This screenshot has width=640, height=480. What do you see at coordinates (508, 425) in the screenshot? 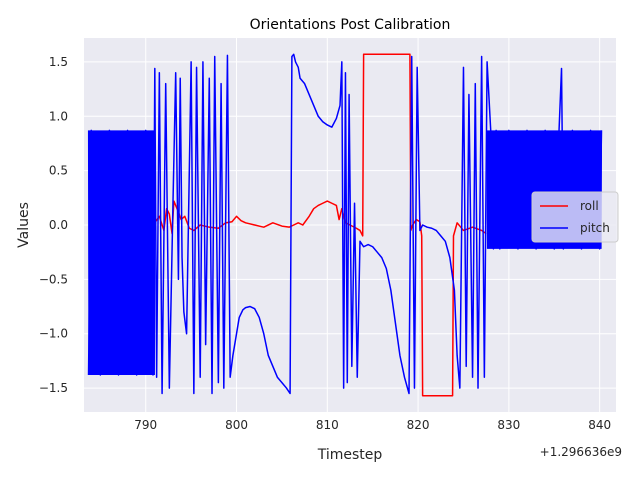
I see `x-tick-label: 830` at bounding box center [508, 425].